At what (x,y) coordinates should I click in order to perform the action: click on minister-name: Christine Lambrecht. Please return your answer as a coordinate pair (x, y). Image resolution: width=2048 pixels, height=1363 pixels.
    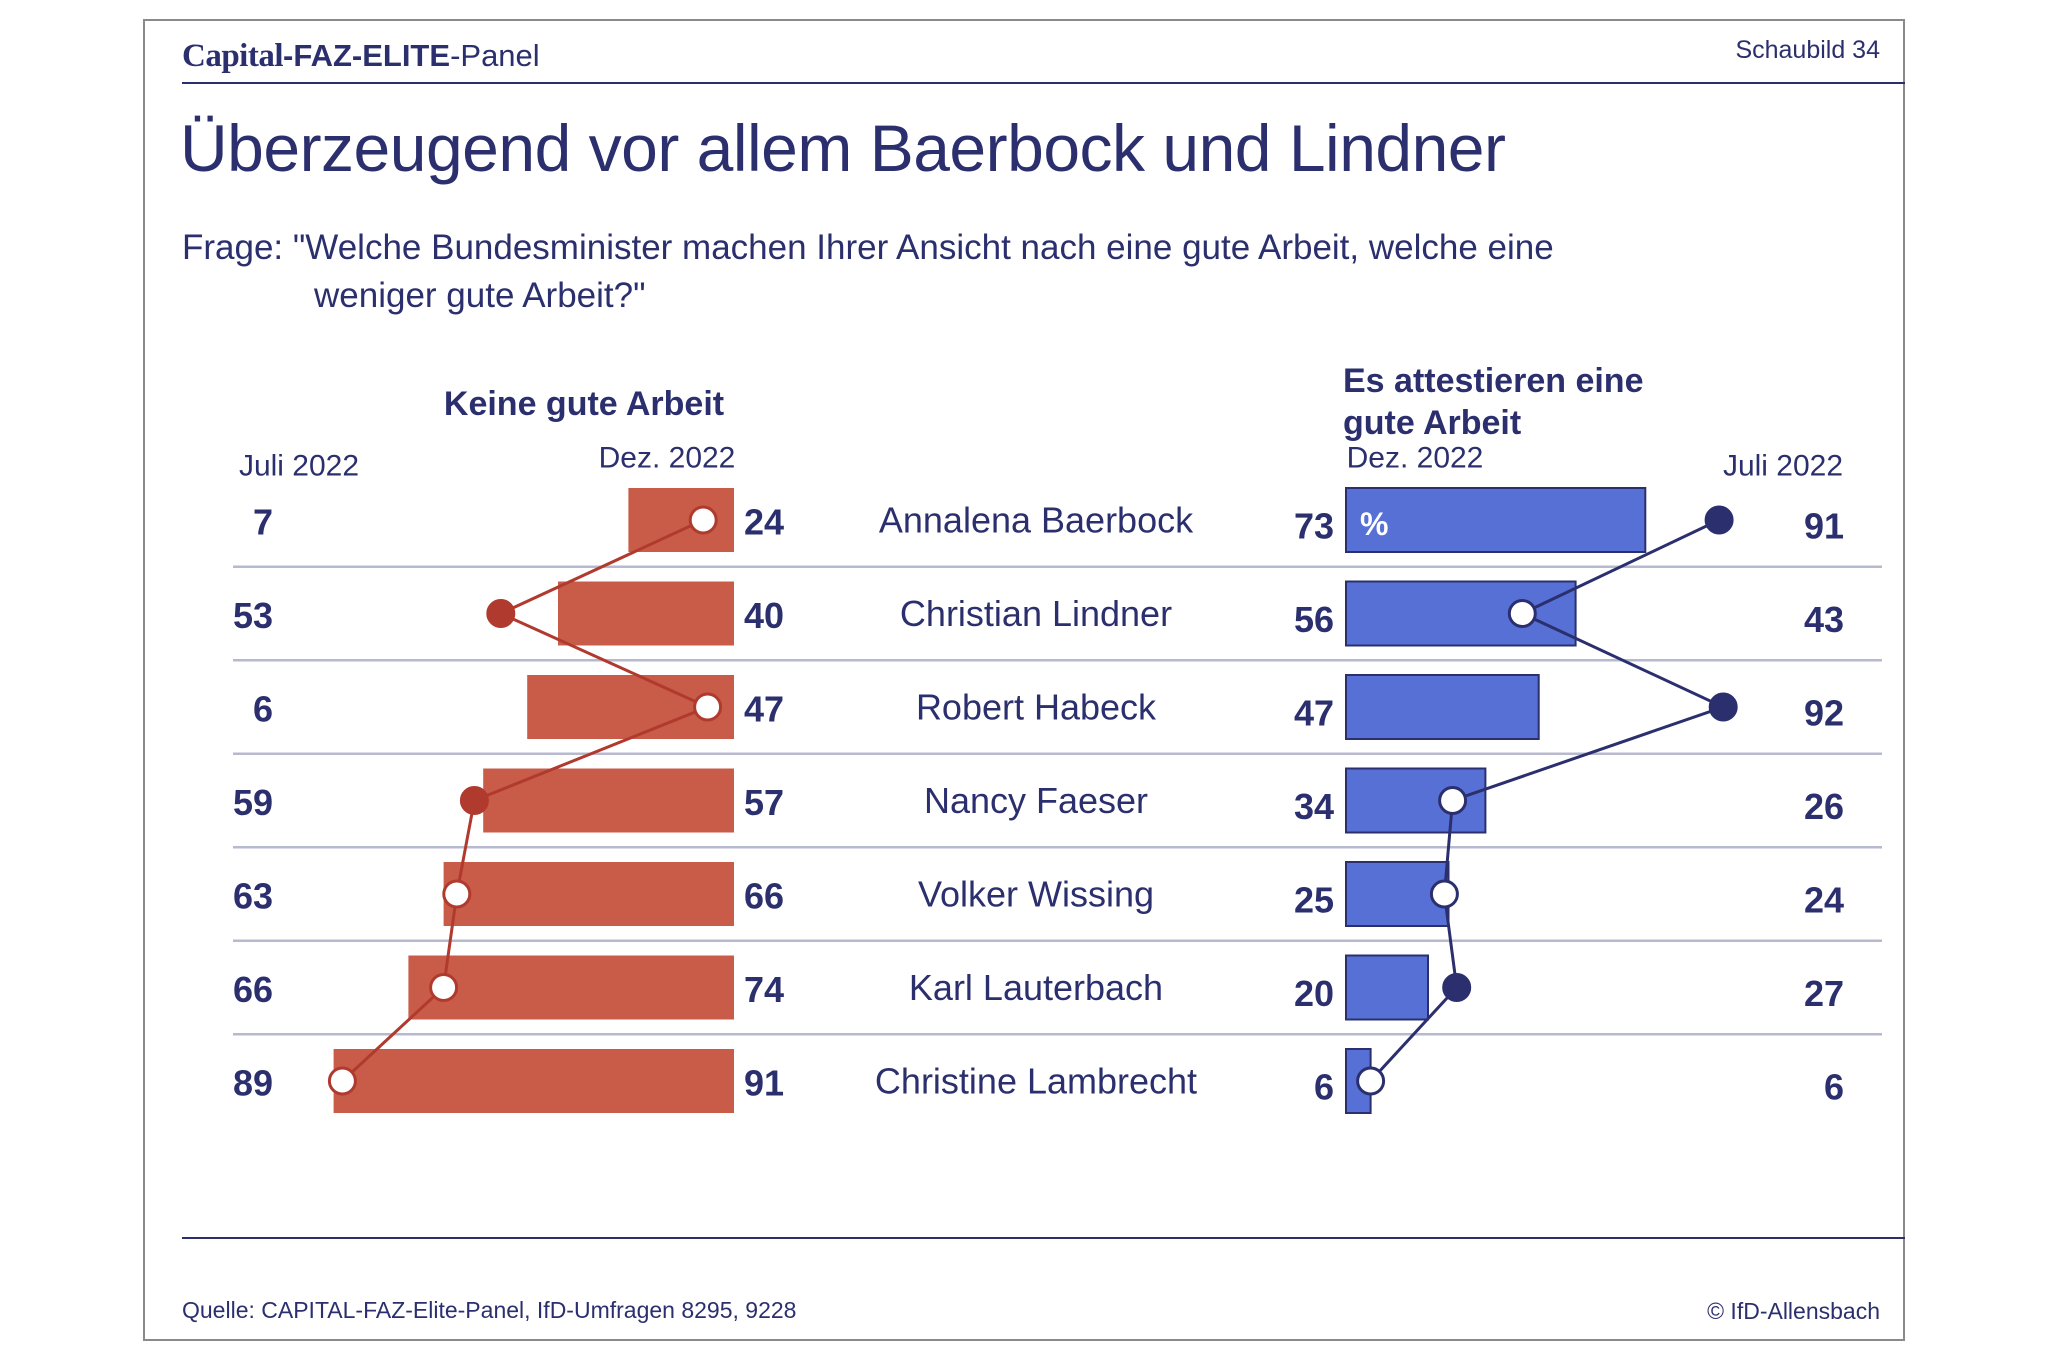
    Looking at the image, I should click on (1036, 1081).